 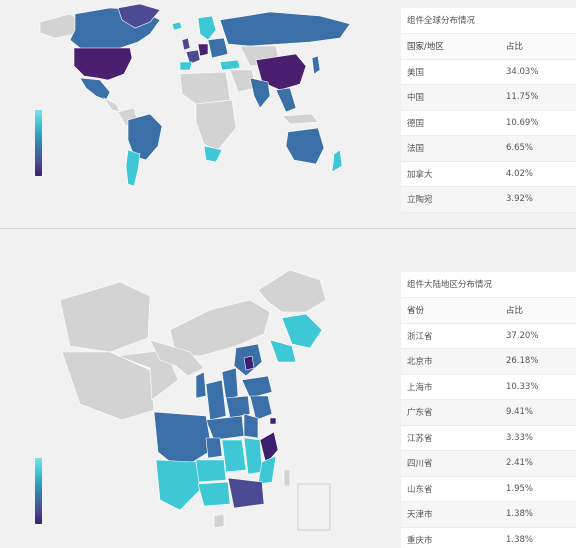 What do you see at coordinates (541, 174) in the screenshot?
I see `share-value: 4.02%` at bounding box center [541, 174].